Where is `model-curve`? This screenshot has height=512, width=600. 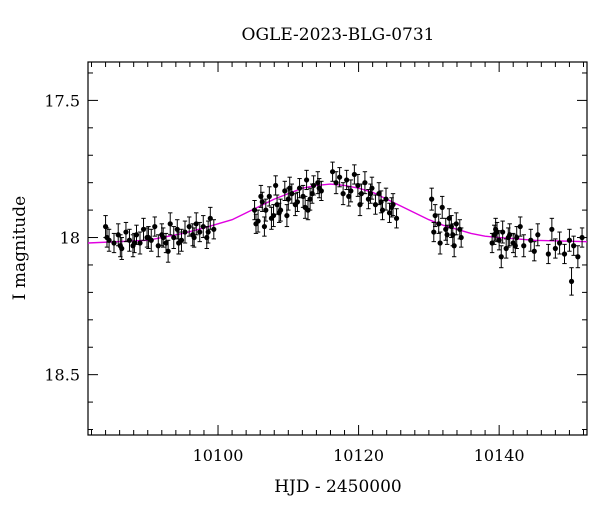
model-curve is located at coordinates (337, 213).